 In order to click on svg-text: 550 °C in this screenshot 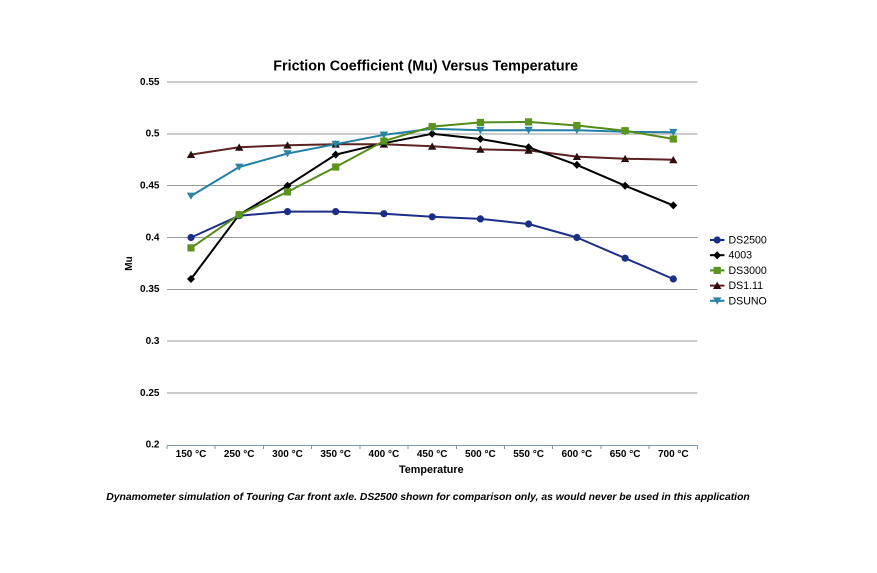, I will do `click(528, 454)`.